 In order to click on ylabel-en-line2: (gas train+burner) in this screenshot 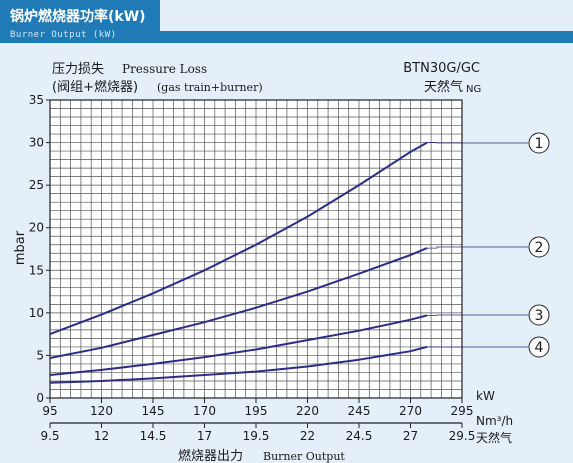, I will do `click(210, 87)`.